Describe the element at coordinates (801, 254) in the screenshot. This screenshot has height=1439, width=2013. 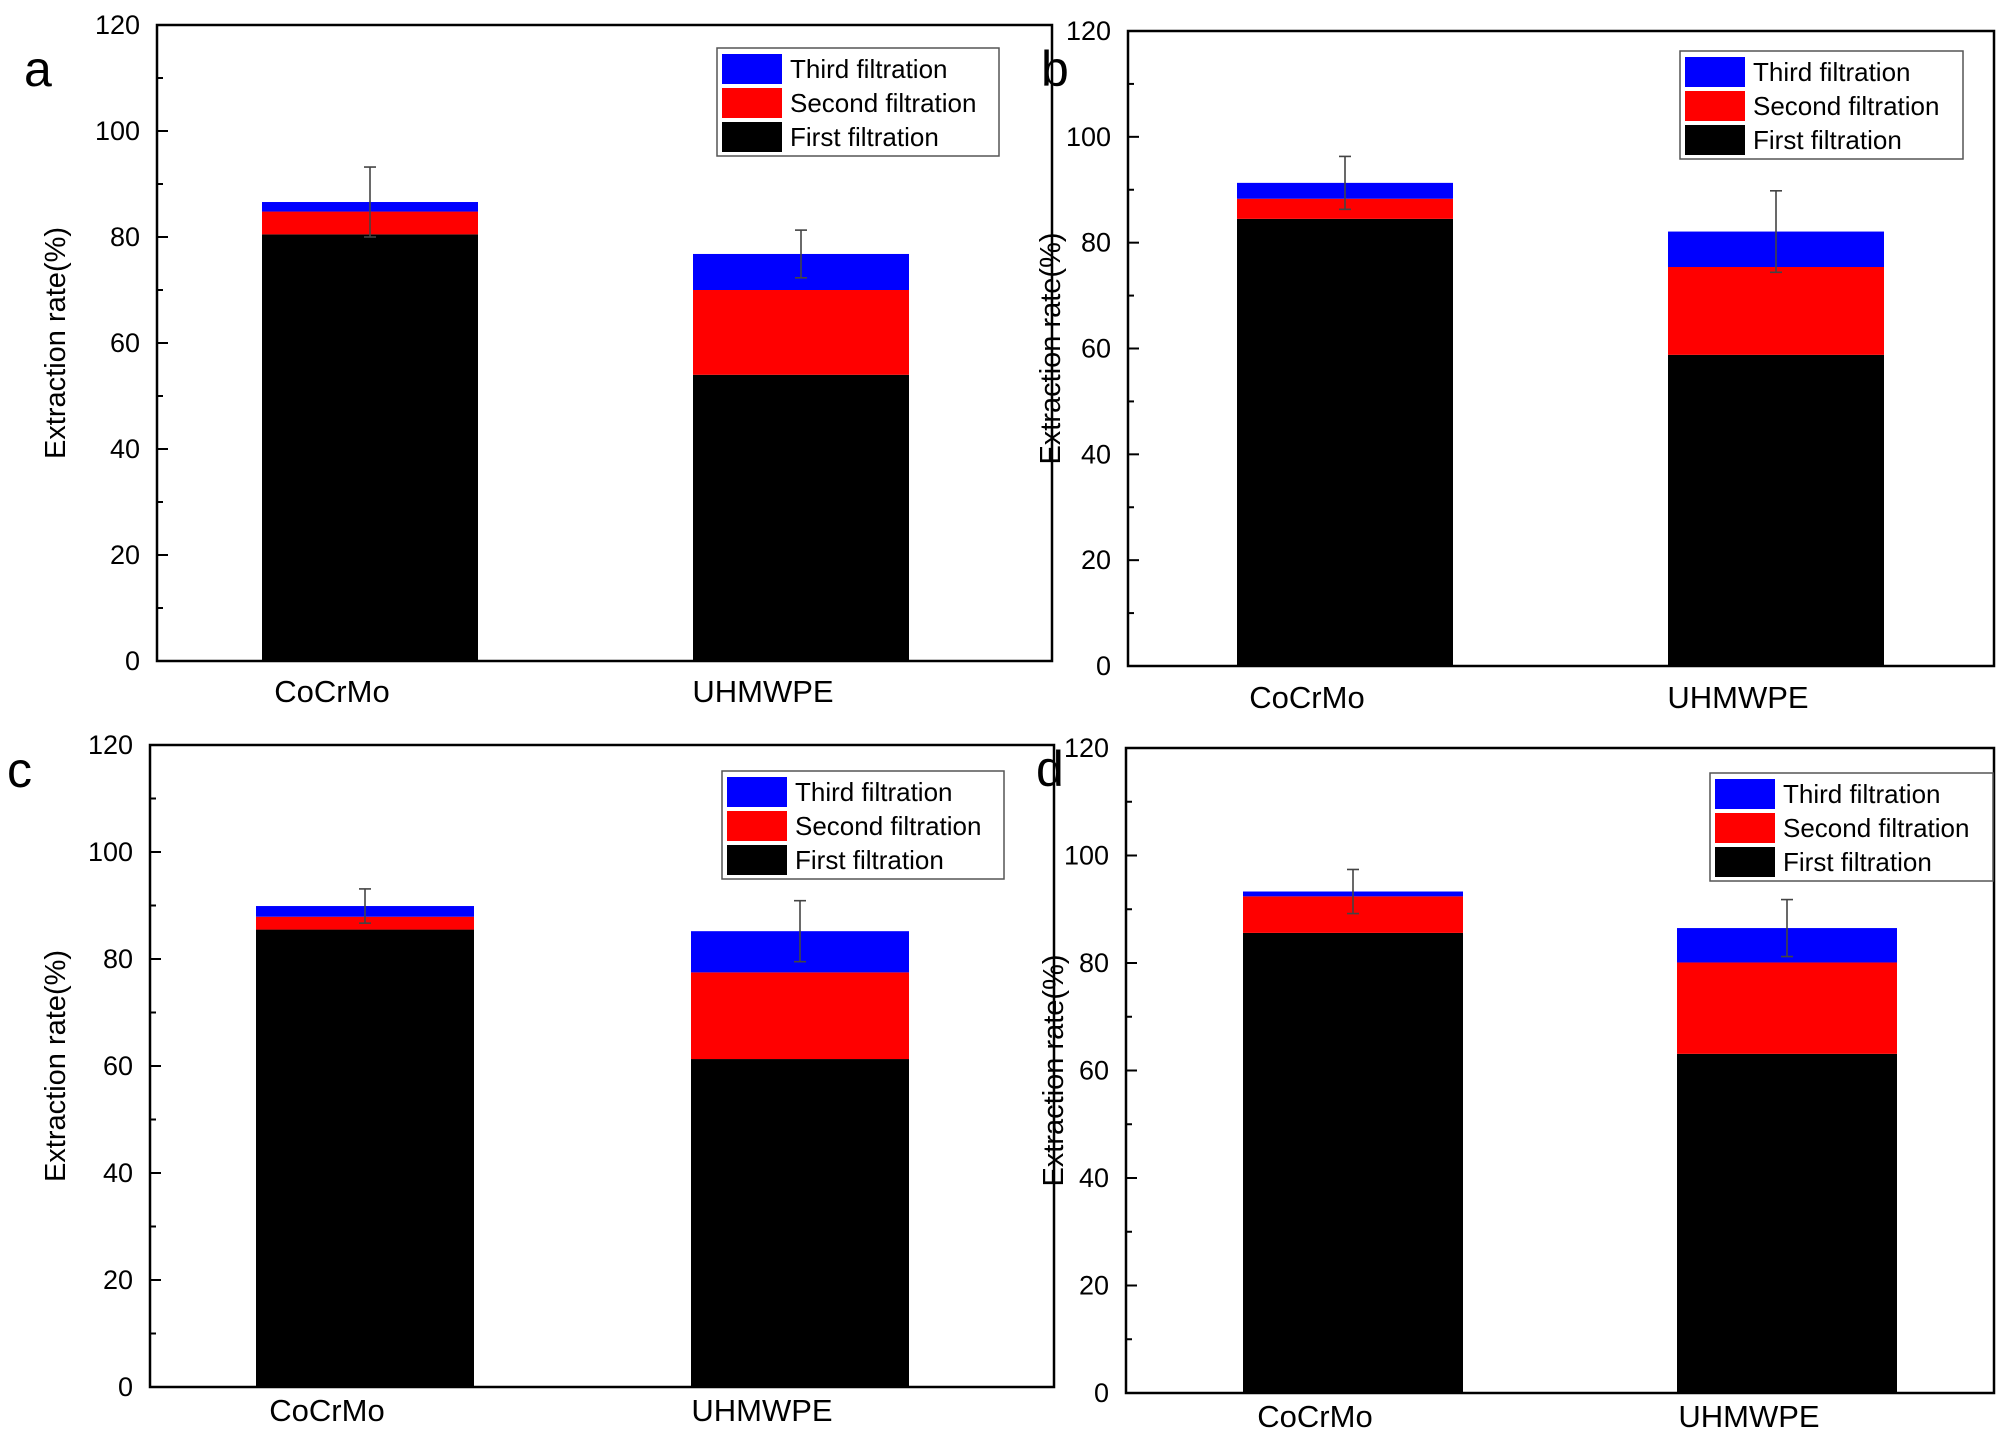
I see `error-bar-a-uhmwpe` at that location.